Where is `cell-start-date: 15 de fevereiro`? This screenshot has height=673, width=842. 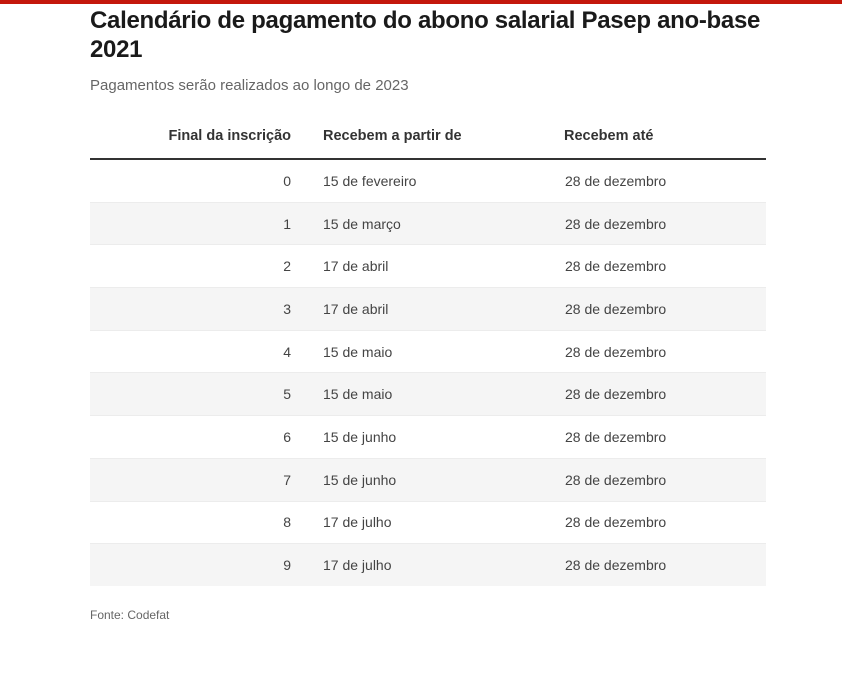 cell-start-date: 15 de fevereiro is located at coordinates (427, 181).